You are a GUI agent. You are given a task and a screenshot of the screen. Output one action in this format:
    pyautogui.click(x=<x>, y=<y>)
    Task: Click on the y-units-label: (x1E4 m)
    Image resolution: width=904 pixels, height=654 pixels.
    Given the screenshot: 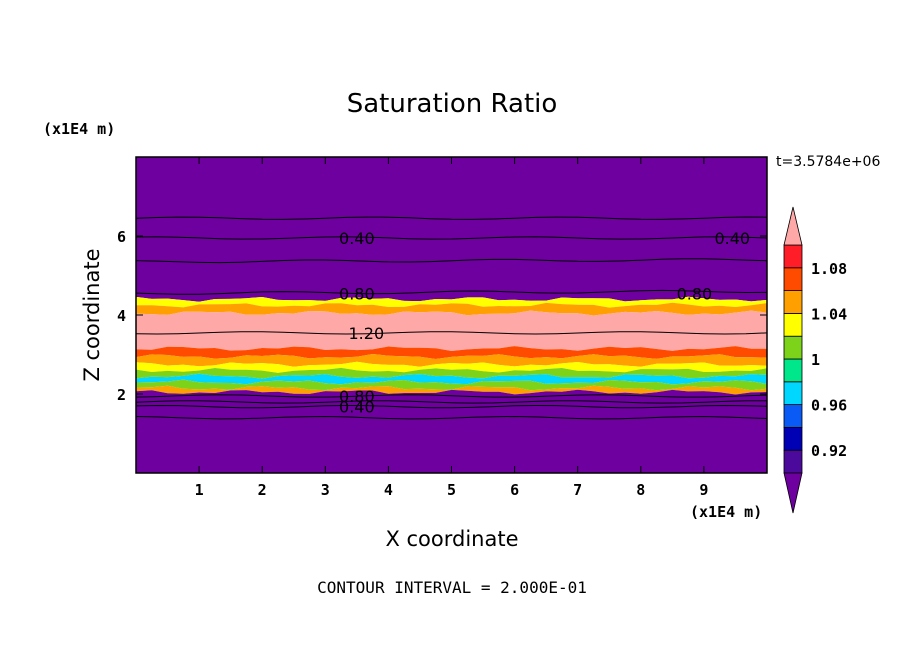 What is the action you would take?
    pyautogui.click(x=79, y=129)
    